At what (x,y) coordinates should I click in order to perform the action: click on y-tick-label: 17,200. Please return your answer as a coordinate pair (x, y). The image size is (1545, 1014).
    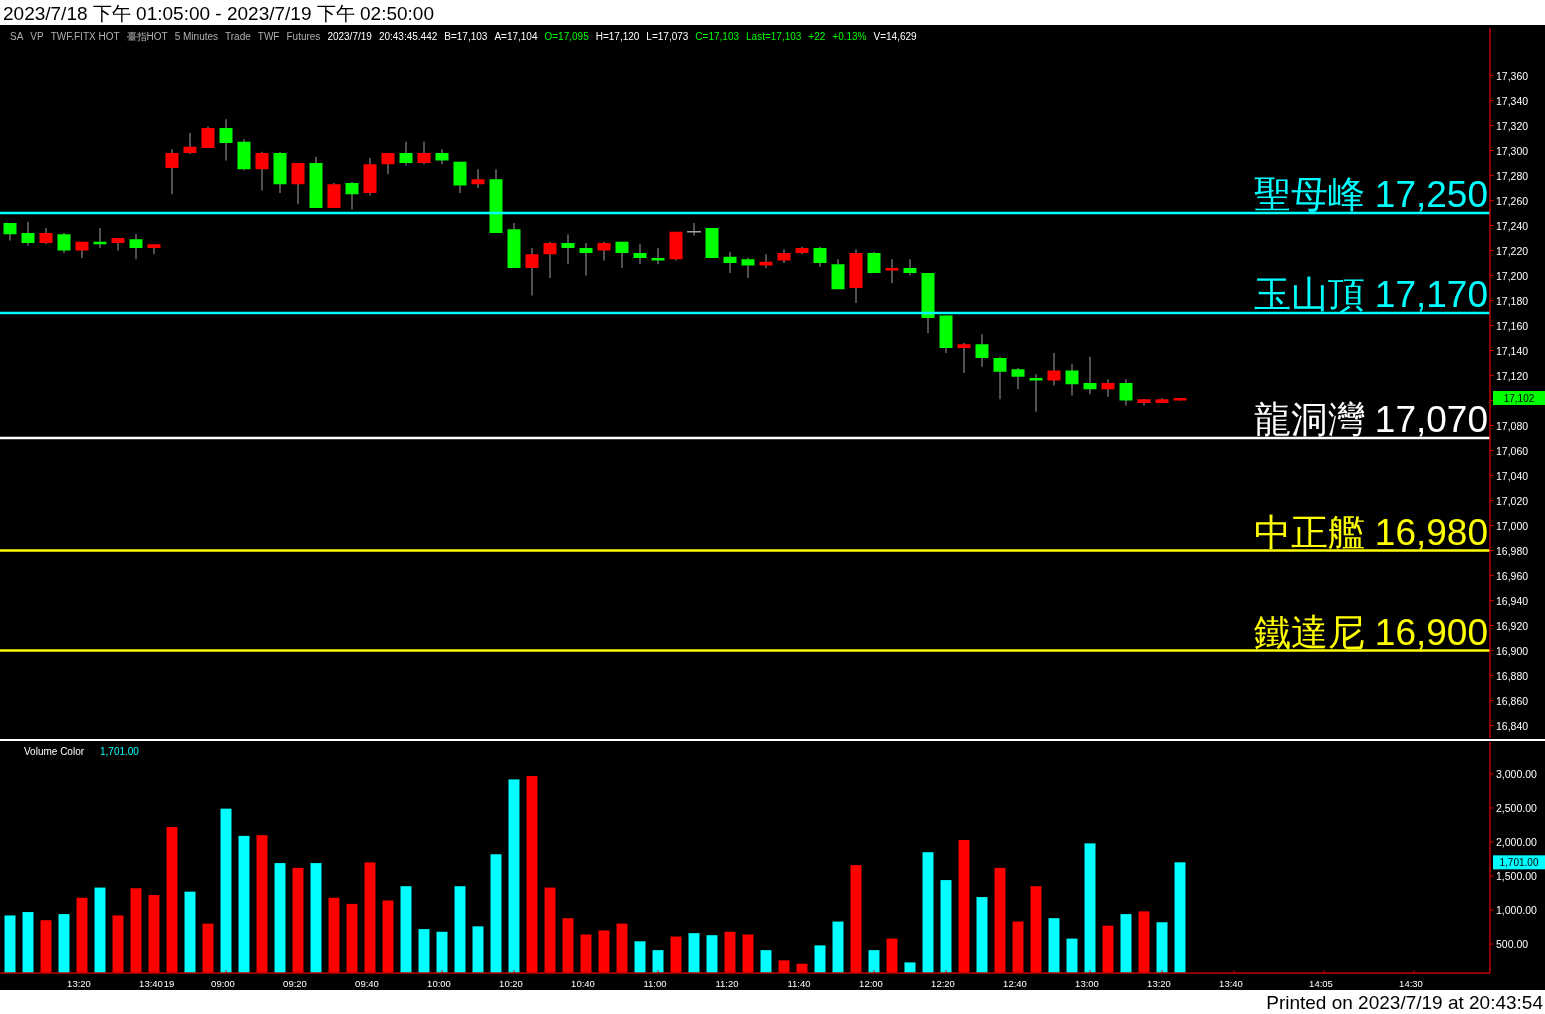
    Looking at the image, I should click on (1512, 275).